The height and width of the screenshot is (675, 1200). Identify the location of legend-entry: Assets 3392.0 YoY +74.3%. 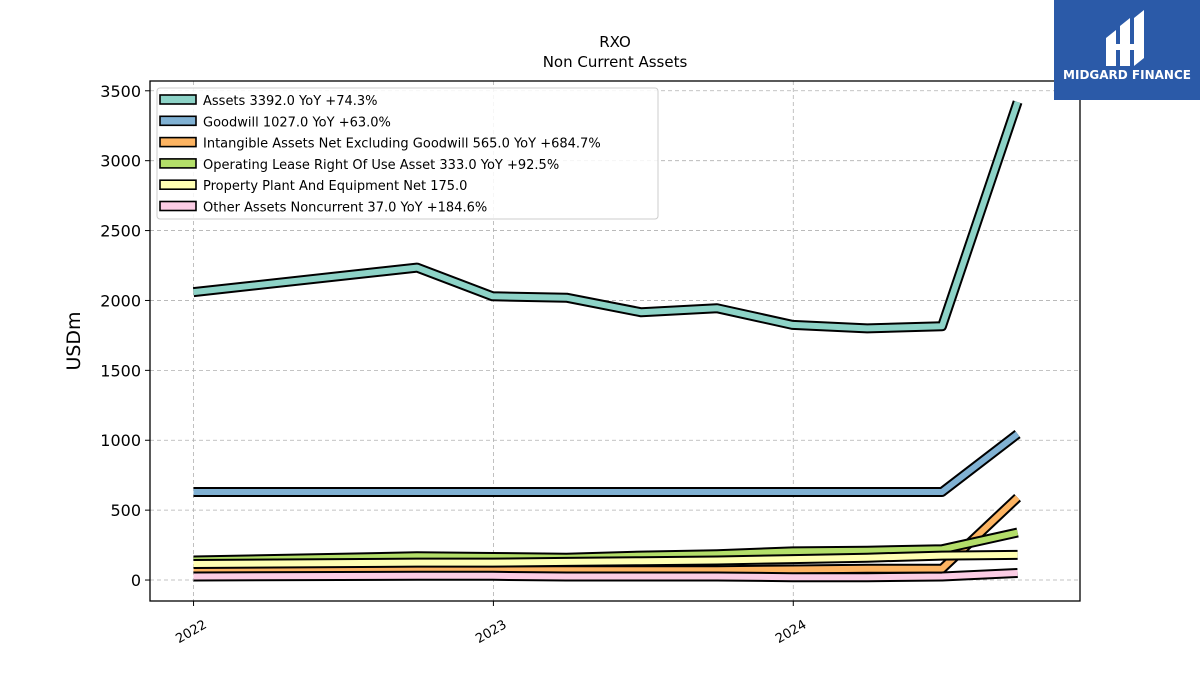
(290, 101).